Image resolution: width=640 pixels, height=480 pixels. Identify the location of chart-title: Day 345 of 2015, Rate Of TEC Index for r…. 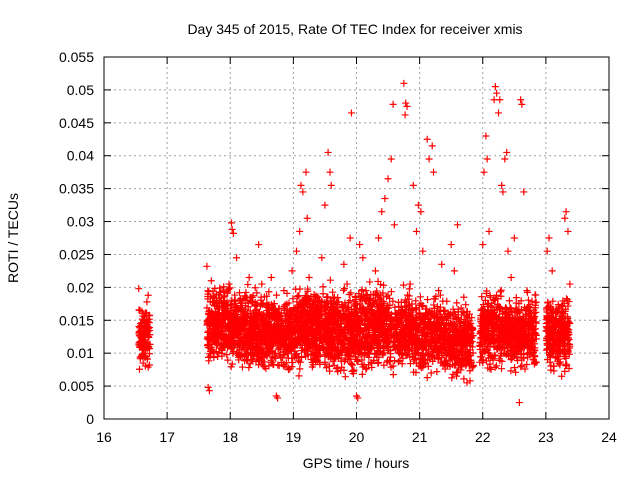
(354, 29).